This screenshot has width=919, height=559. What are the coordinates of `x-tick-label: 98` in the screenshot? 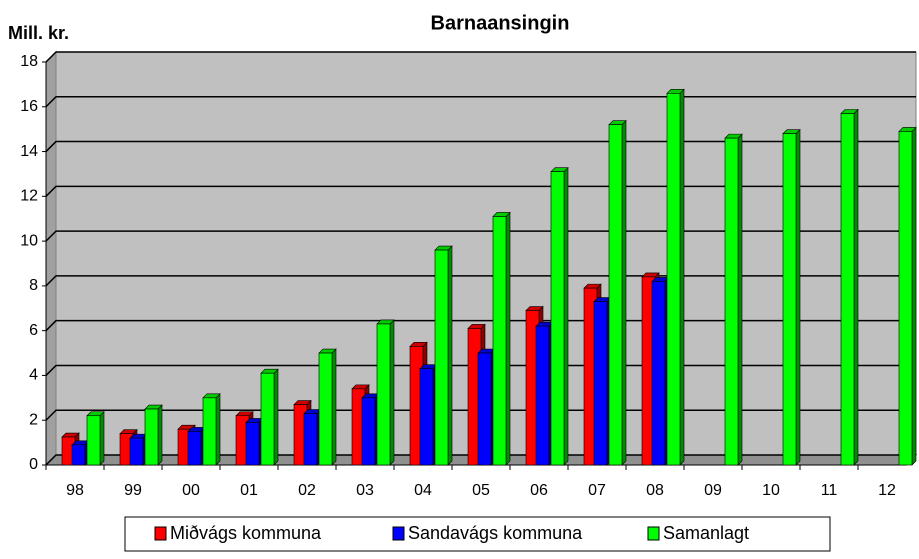 It's located at (75, 490).